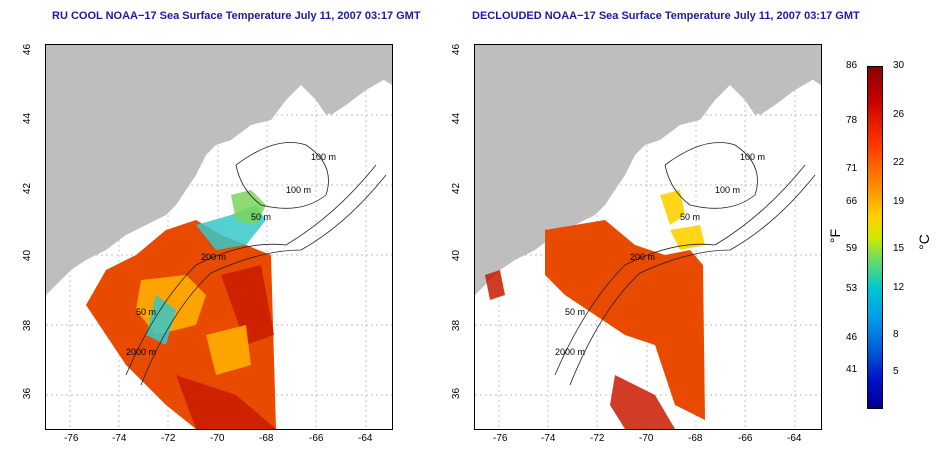 Image resolution: width=950 pixels, height=475 pixels. What do you see at coordinates (899, 201) in the screenshot?
I see `colorbar-c-label: 19` at bounding box center [899, 201].